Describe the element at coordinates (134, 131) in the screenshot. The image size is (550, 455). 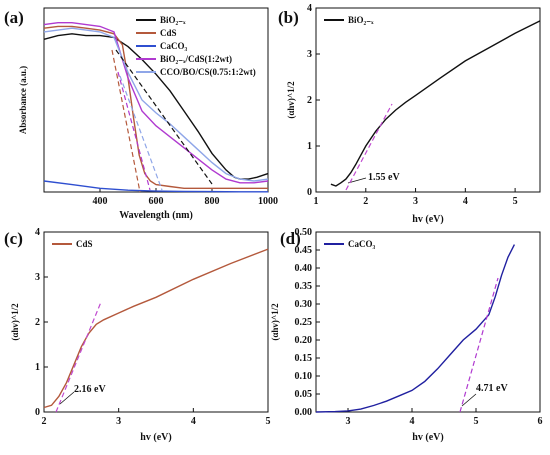
I see `panel-a-tangent-composite` at that location.